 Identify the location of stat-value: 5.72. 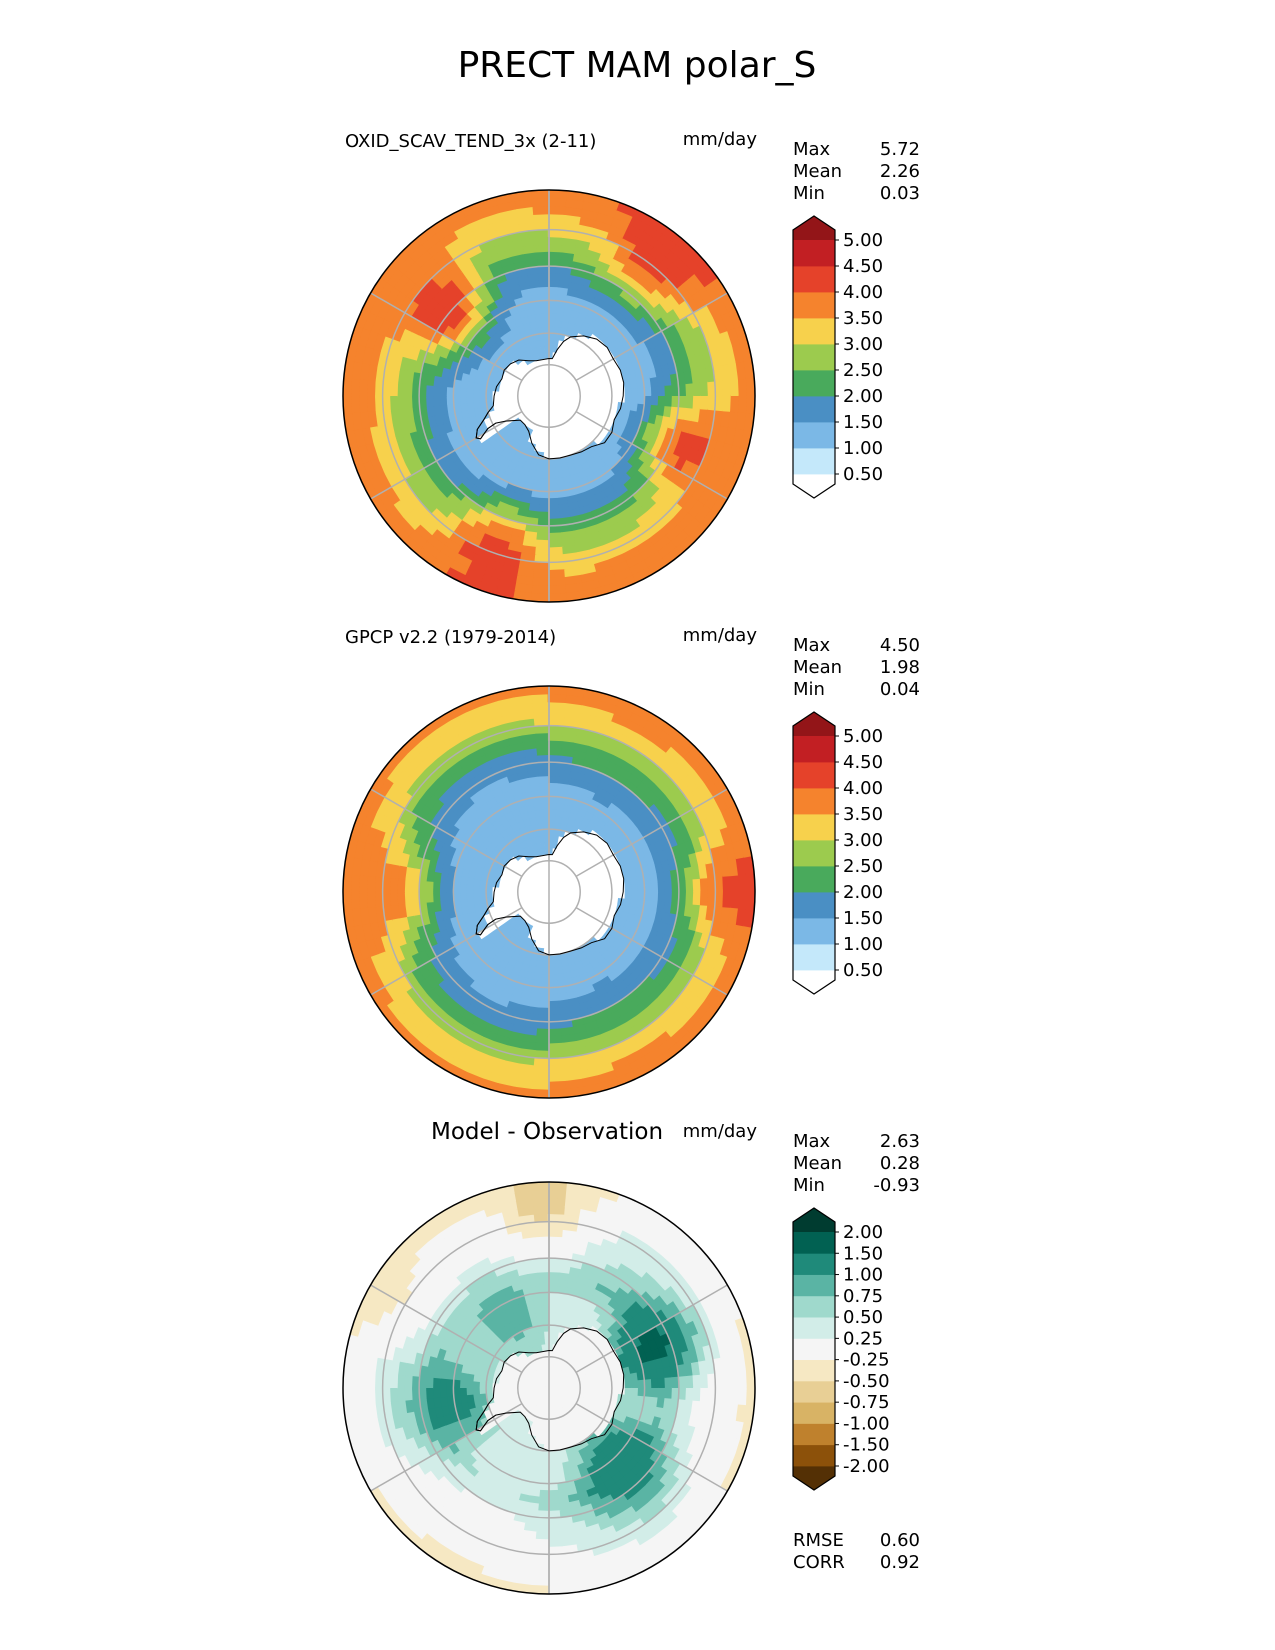
(900, 149).